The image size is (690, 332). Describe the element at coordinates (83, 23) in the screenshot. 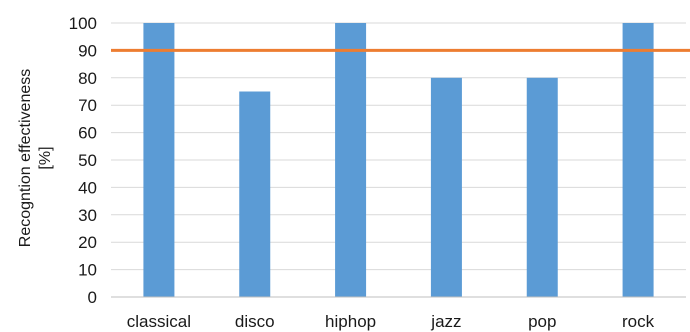

I see `y-tick-label: 100` at that location.